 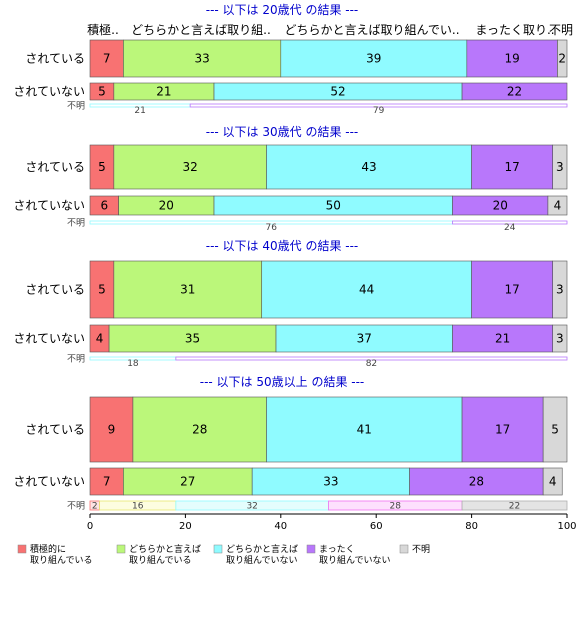 I want to click on column-header: どちらかと言えば取り組んでい.., so click(x=371, y=30).